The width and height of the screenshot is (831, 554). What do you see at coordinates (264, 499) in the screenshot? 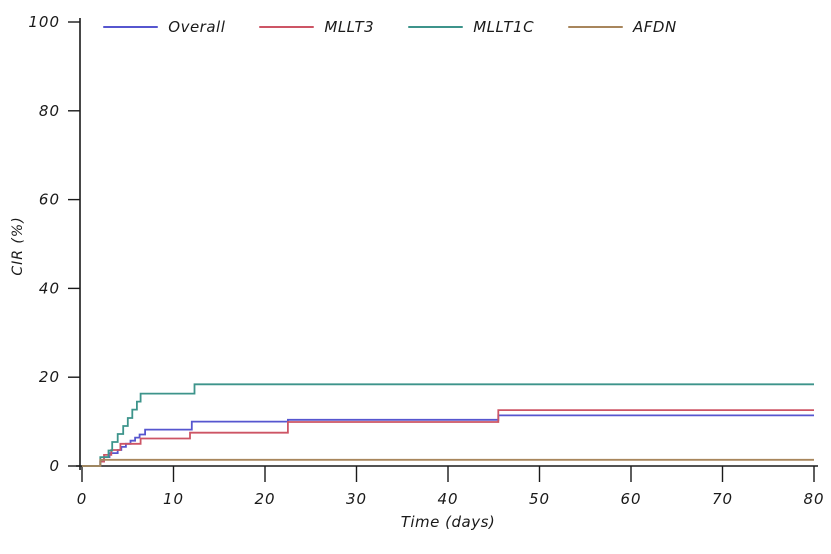
I see `x-tick-label: 20` at bounding box center [264, 499].